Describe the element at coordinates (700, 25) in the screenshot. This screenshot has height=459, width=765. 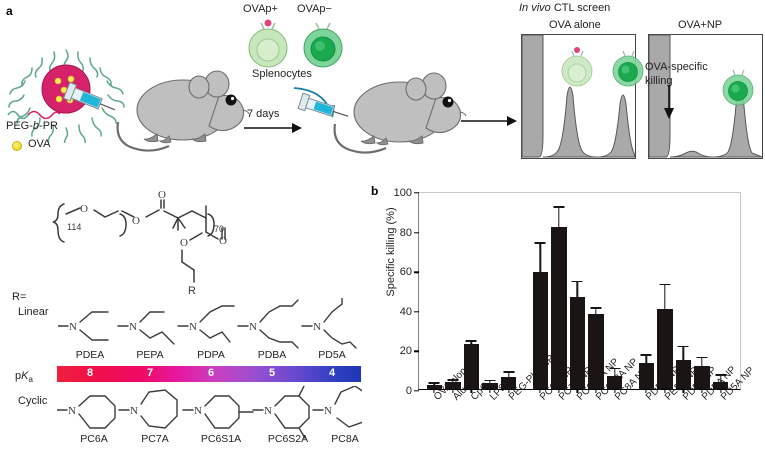
I see `histogram-ova-np-label: OVA+NP` at that location.